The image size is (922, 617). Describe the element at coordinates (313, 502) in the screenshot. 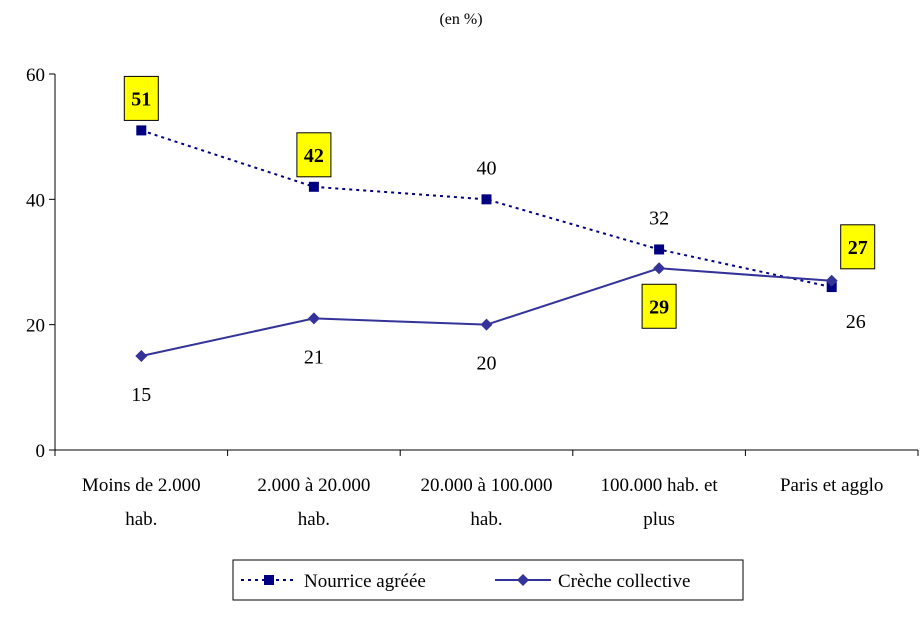

I see `x-category-label: 2.000 à 20.000 hab.` at that location.